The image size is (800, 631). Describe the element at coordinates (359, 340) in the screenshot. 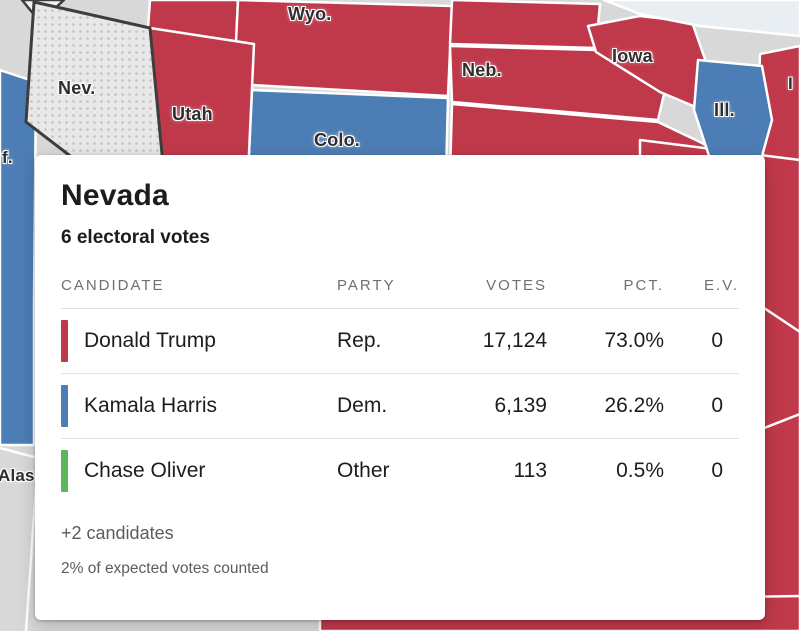

I see `candidate-party: Rep.` at that location.